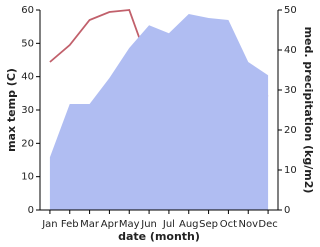  I want to click on x-tick-label: Jun, so click(148, 224).